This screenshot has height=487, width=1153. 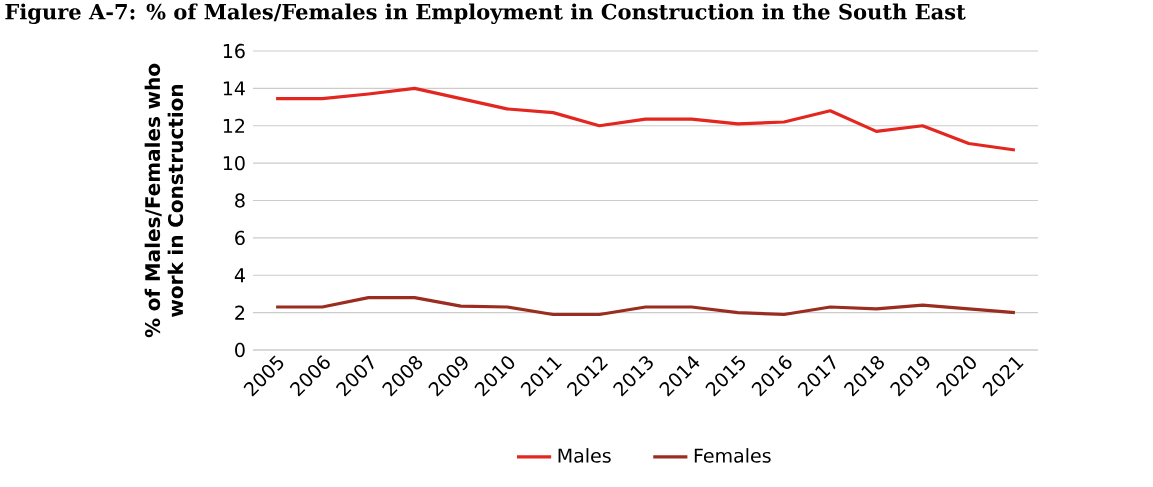 I want to click on y-tick-label: 12, so click(x=234, y=125).